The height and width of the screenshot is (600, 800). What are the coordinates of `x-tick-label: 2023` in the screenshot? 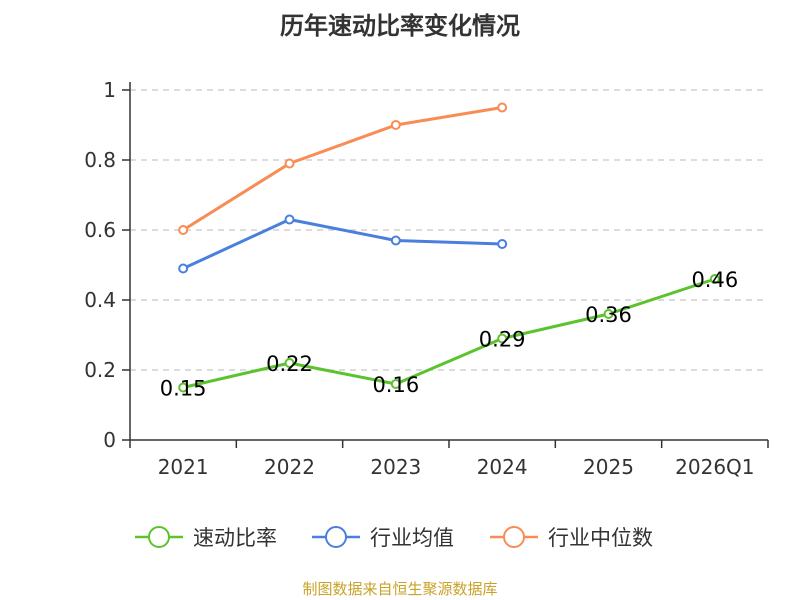 It's located at (395, 467).